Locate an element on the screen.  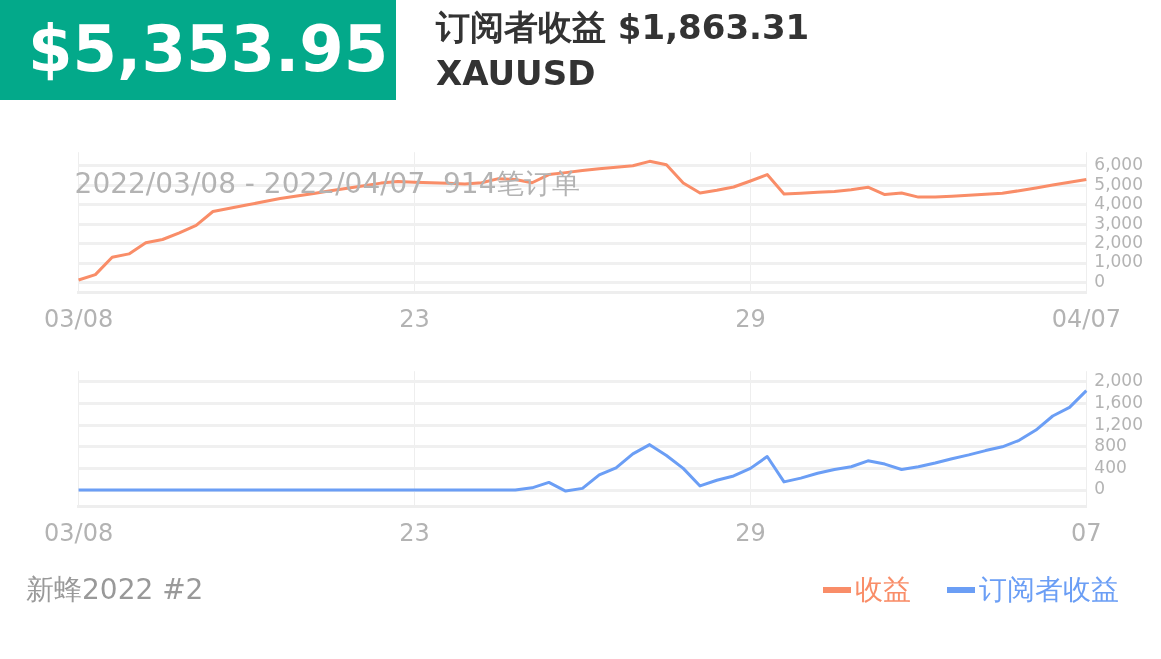
y-tick-label: 5,000 is located at coordinates (1118, 183).